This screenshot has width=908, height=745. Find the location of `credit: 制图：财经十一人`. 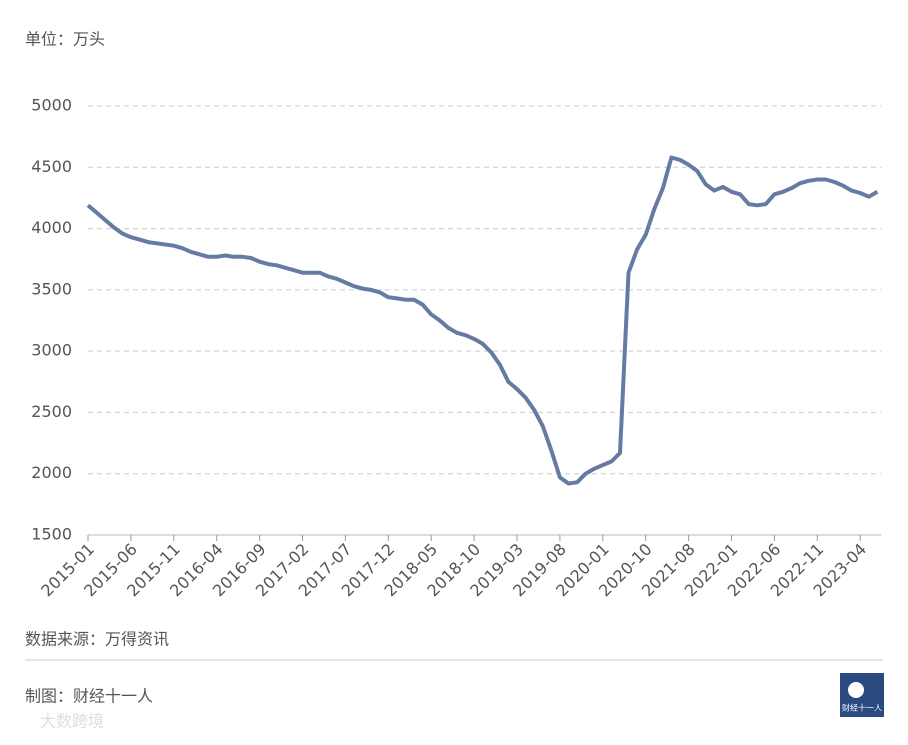

credit: 制图：财经十一人 is located at coordinates (89, 696).